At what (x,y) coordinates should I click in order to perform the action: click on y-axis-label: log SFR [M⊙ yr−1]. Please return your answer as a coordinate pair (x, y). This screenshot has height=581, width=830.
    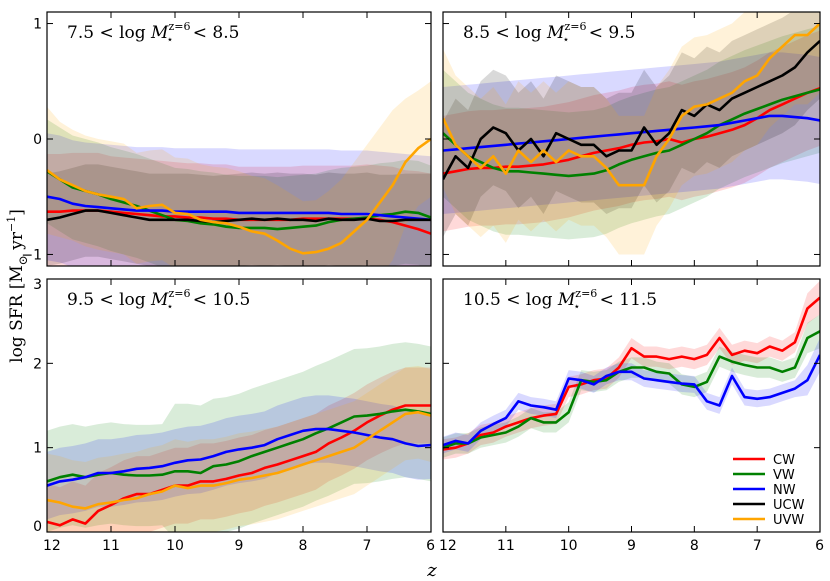
    Looking at the image, I should click on (17, 286).